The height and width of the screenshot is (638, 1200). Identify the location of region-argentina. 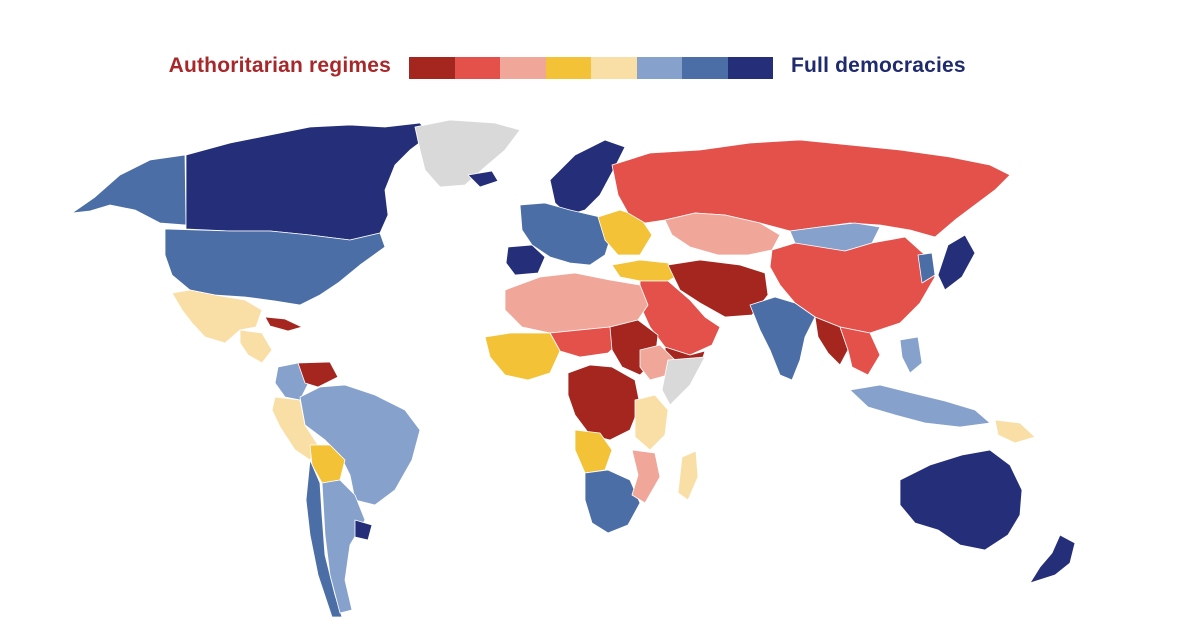
(343, 546).